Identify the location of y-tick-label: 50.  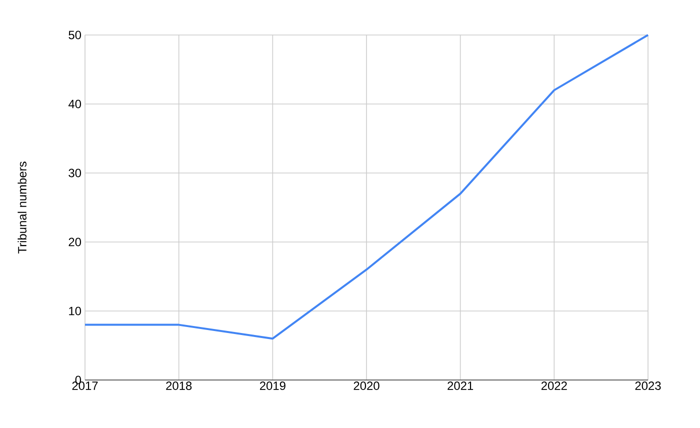
(75, 35).